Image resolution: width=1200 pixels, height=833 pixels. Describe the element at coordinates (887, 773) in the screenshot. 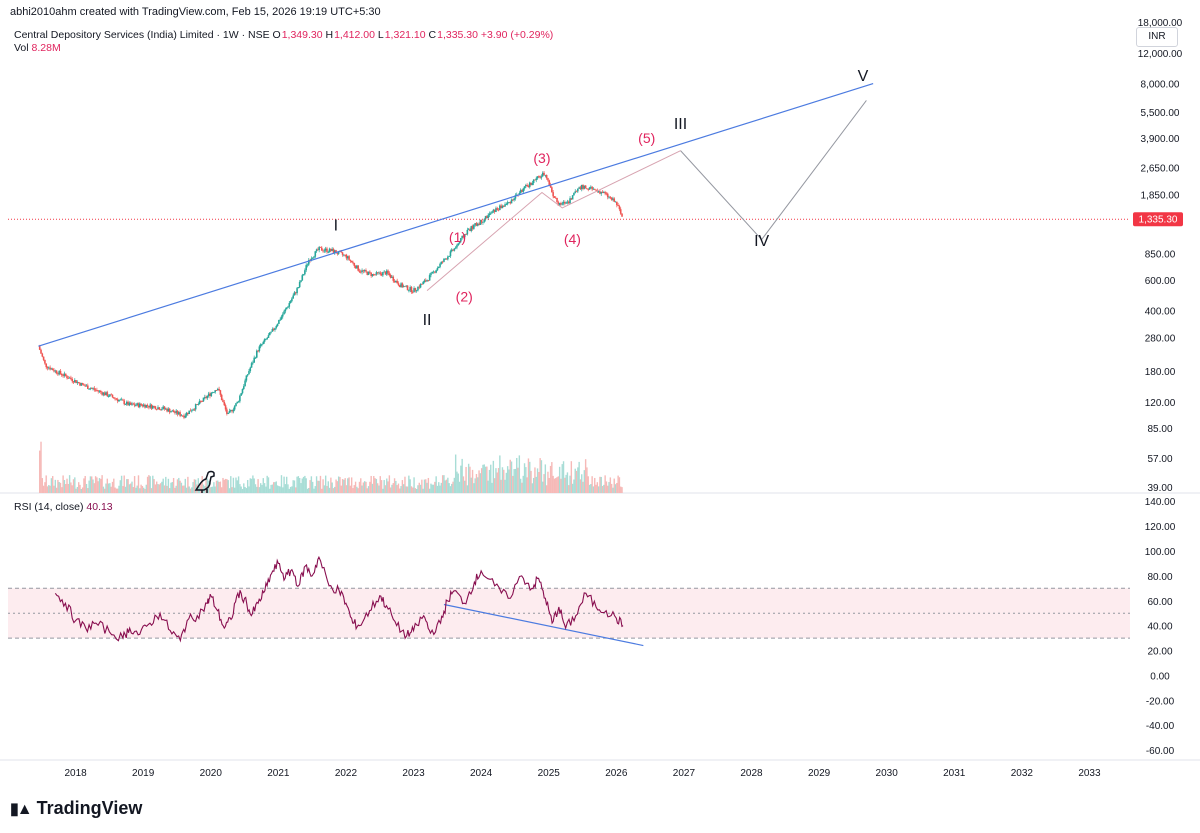

I see `time-tick-label: 2030` at that location.